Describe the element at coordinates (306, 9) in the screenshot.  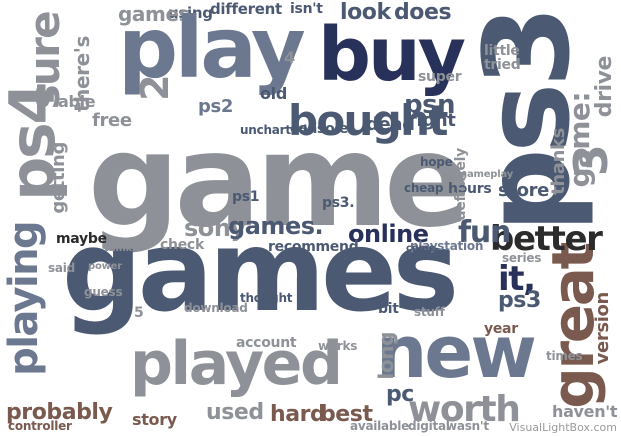
I see `cloud-word-isnt: isn't` at that location.